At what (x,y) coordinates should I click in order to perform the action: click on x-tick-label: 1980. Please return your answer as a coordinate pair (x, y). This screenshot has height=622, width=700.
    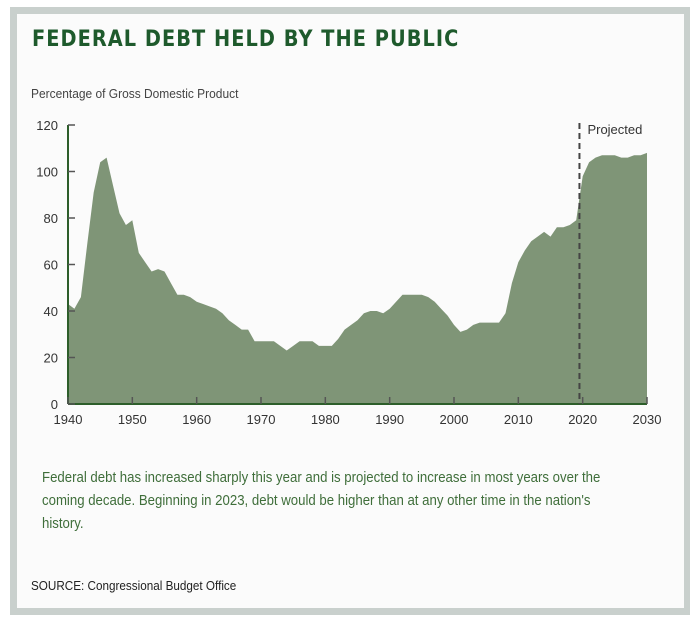
    Looking at the image, I should click on (325, 419).